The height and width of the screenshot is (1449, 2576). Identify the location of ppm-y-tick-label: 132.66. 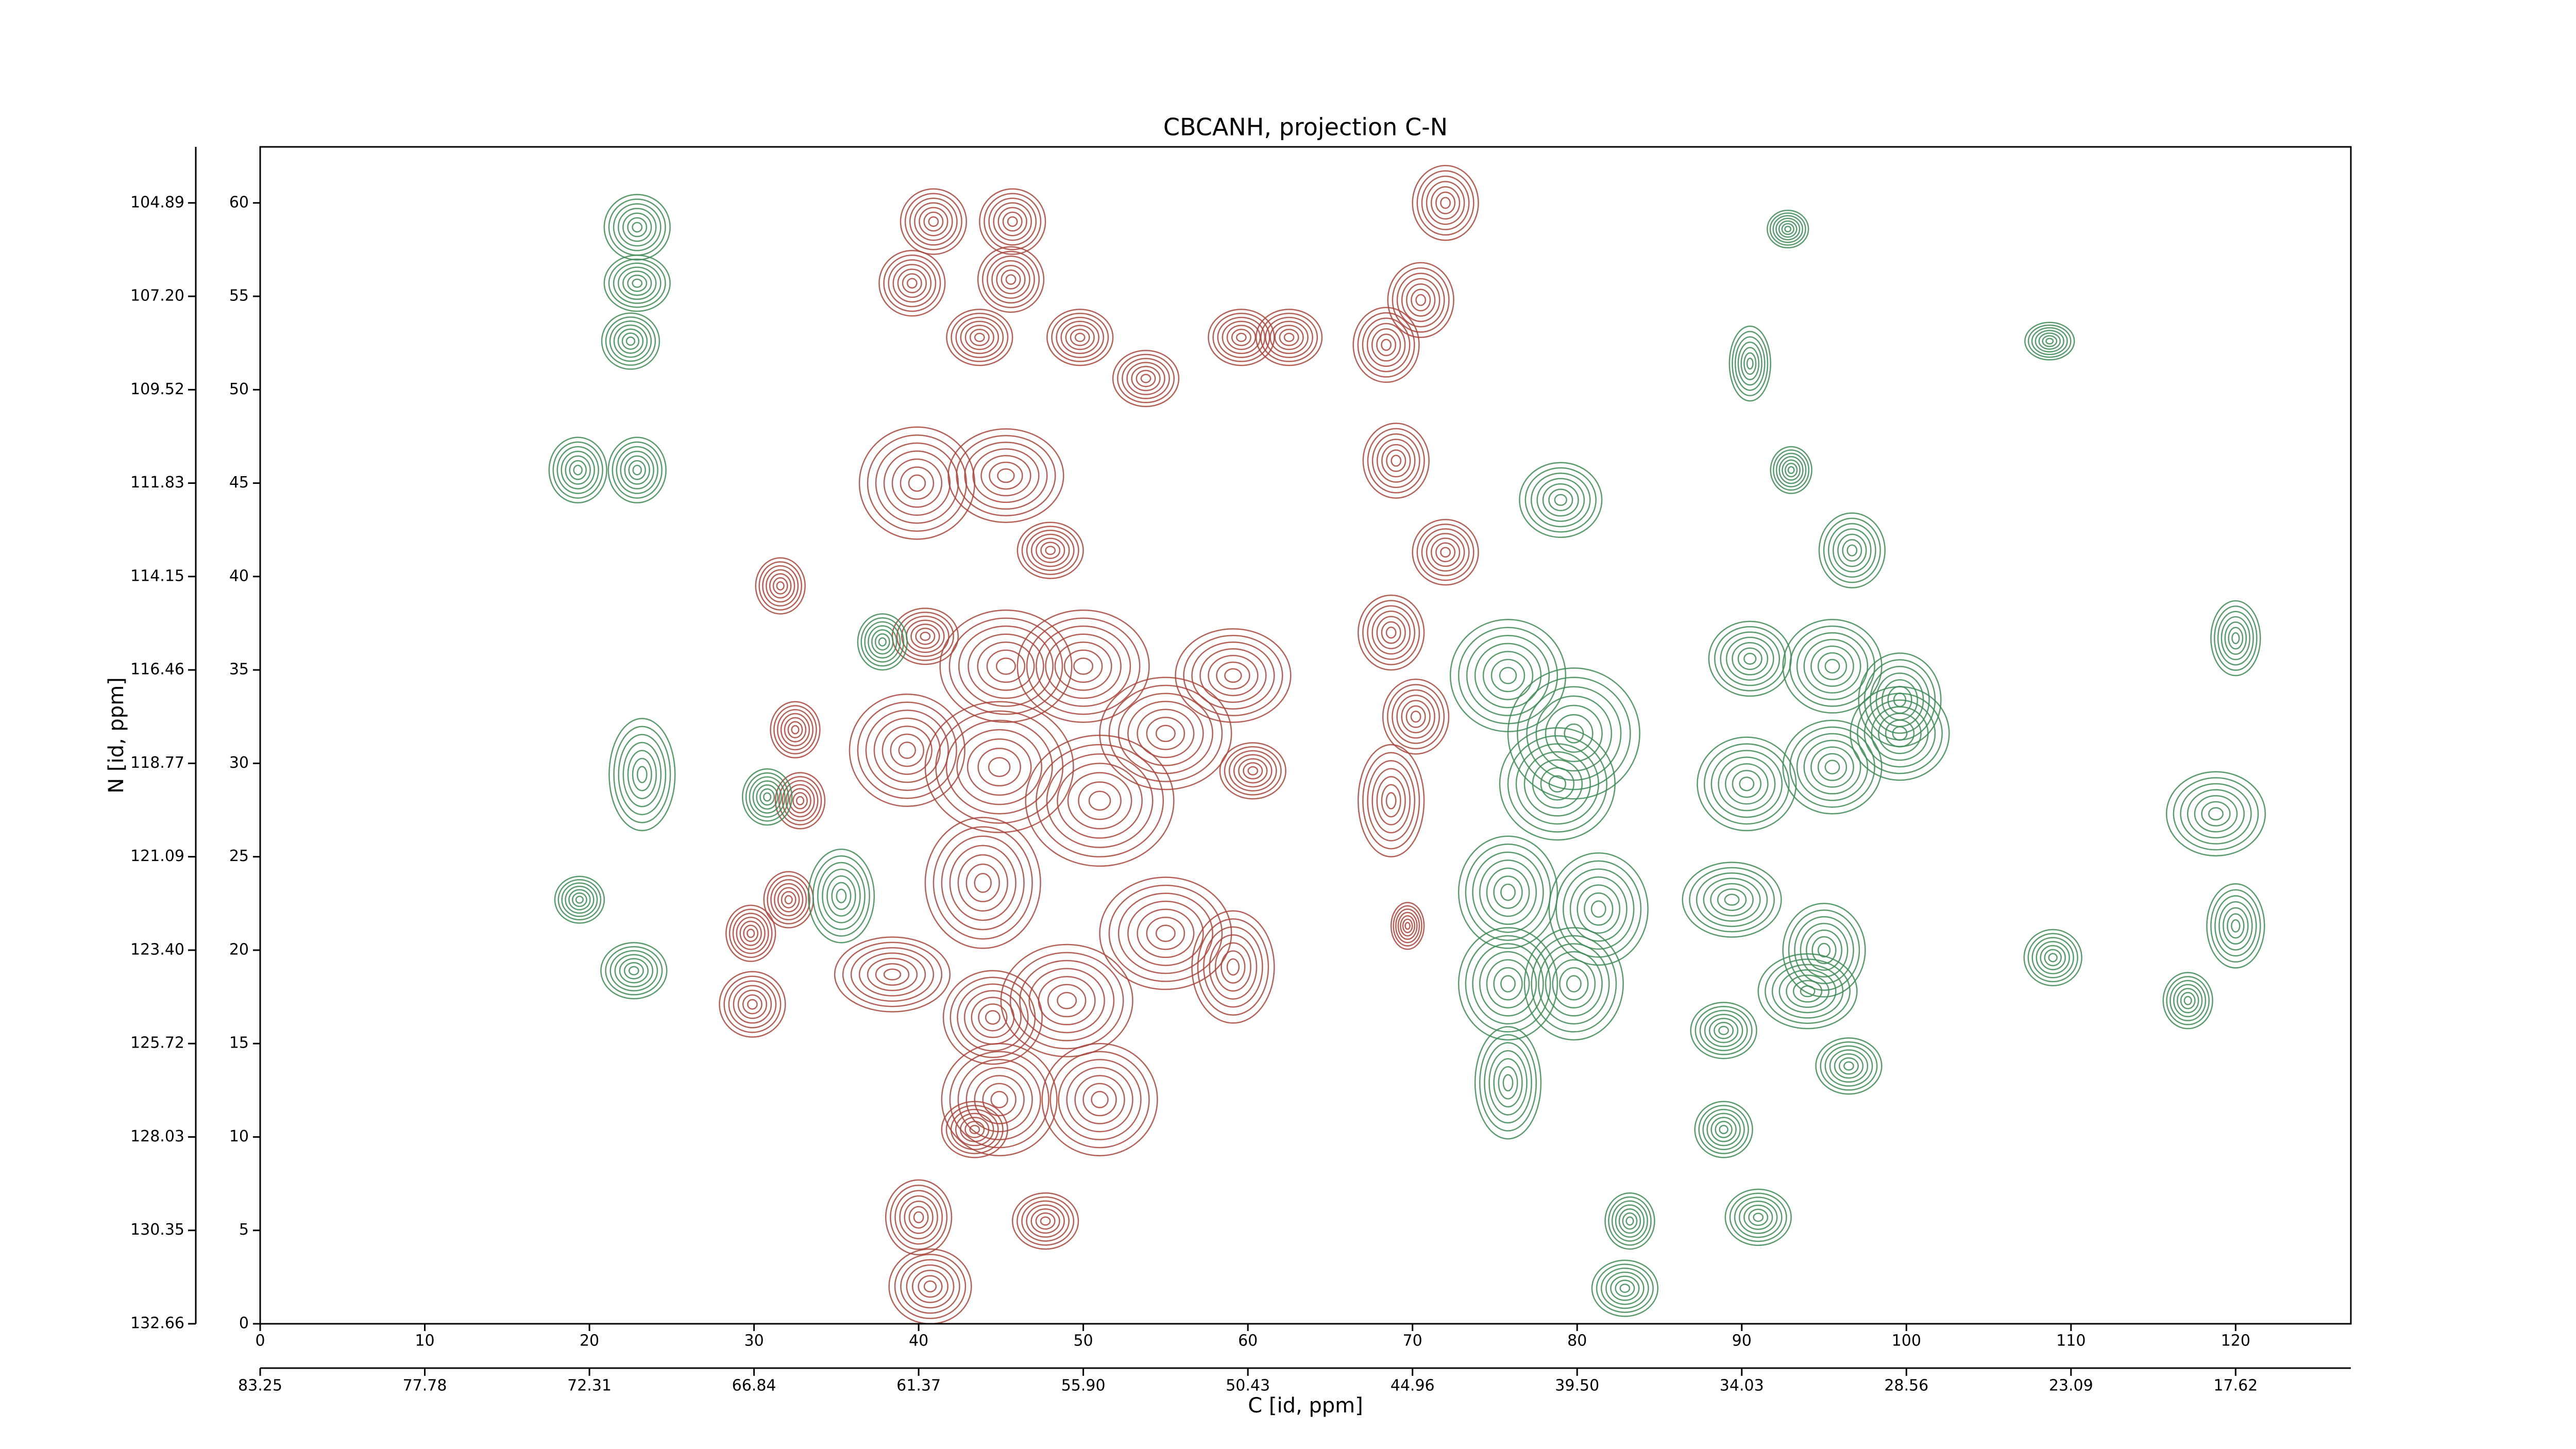
(157, 1324).